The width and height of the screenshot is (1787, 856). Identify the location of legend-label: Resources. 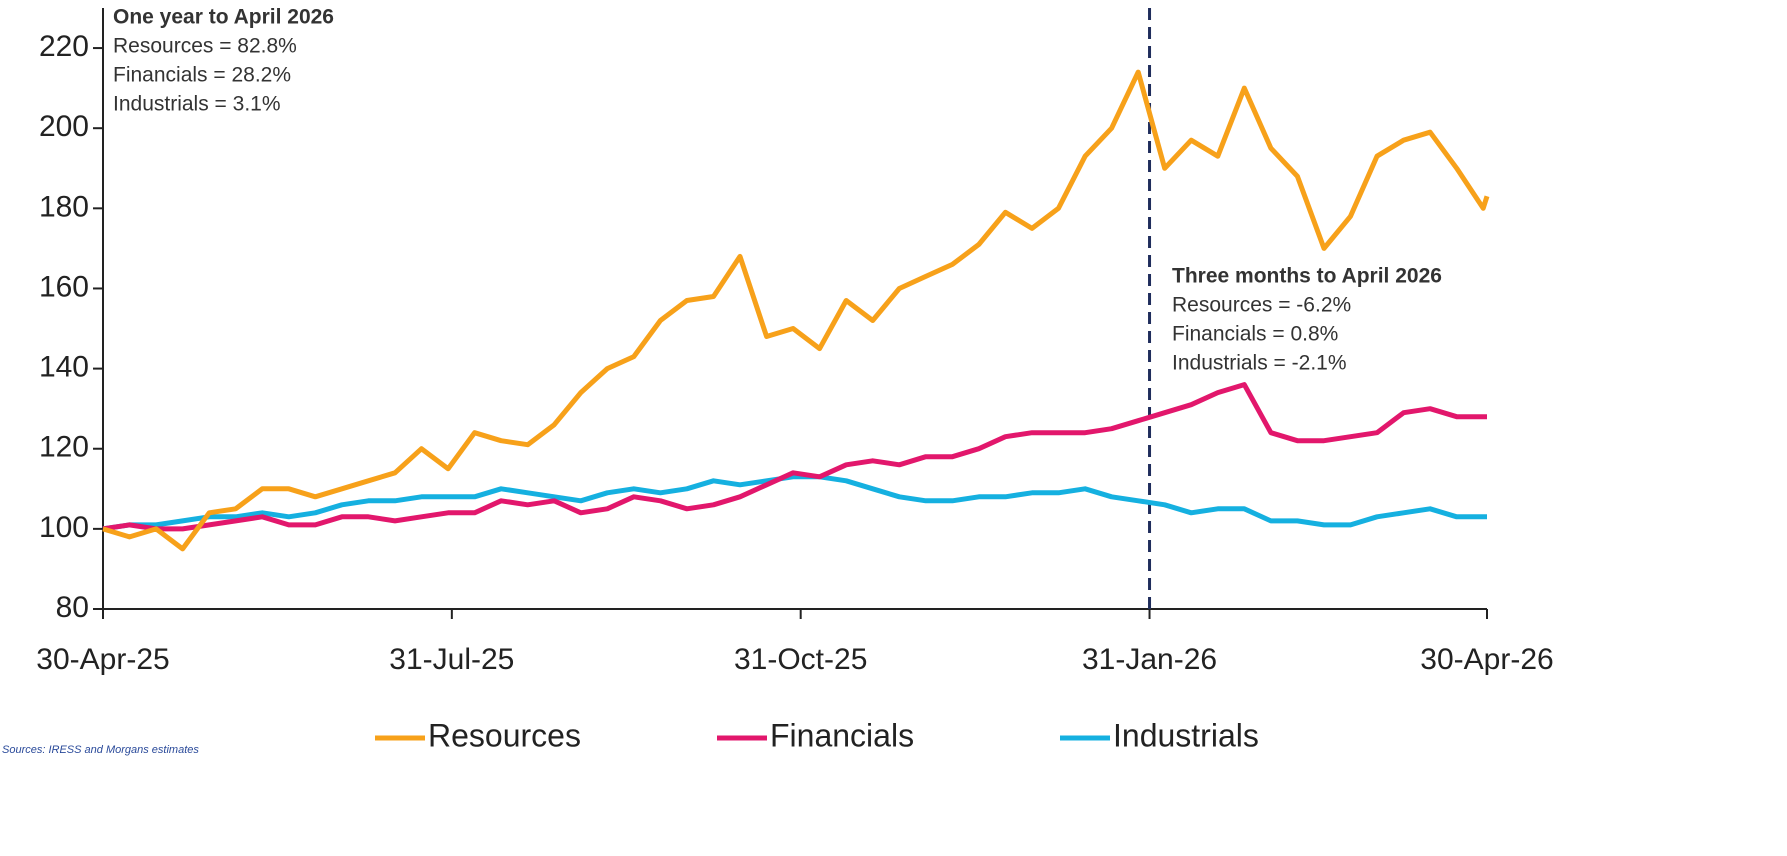
(504, 735).